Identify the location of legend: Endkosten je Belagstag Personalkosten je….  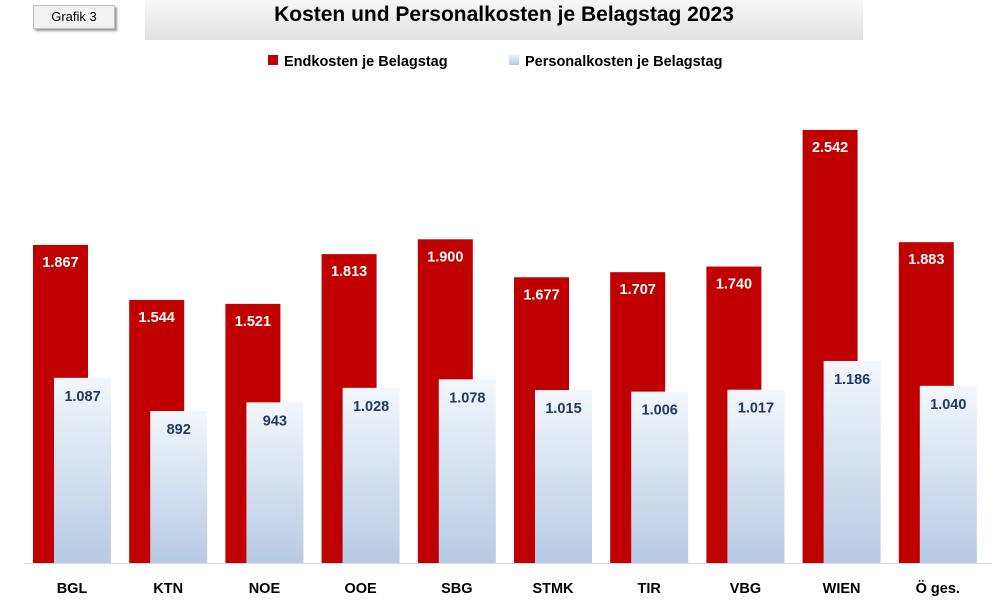
(495, 62).